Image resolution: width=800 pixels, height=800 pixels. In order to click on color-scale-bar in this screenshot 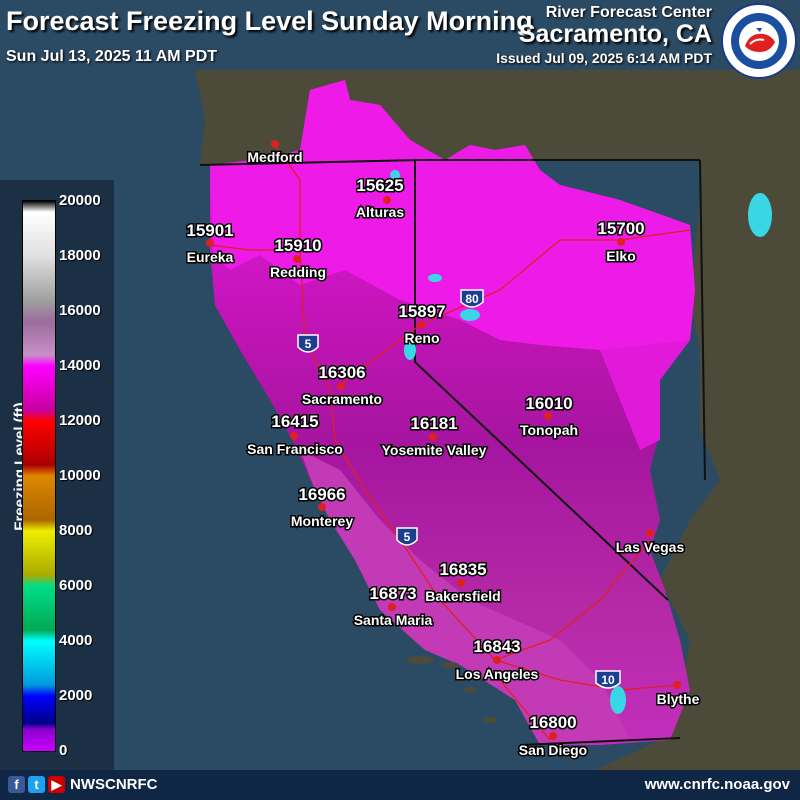, I will do `click(39, 476)`.